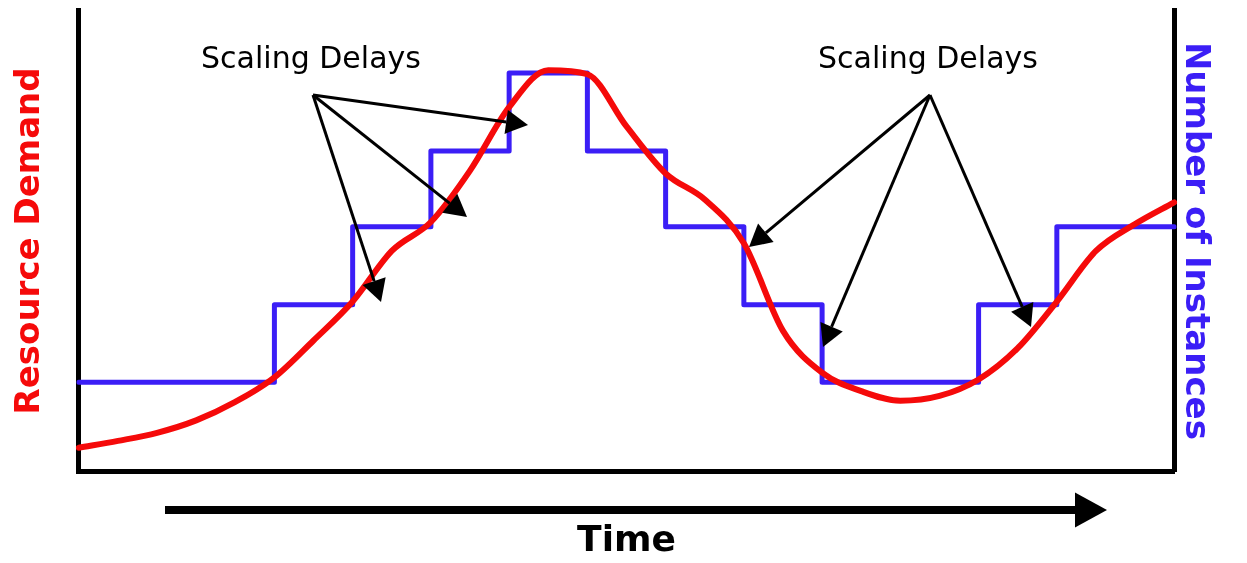 Image resolution: width=1247 pixels, height=563 pixels. Describe the element at coordinates (27, 241) in the screenshot. I see `y-axis-title: Resource Demand` at that location.